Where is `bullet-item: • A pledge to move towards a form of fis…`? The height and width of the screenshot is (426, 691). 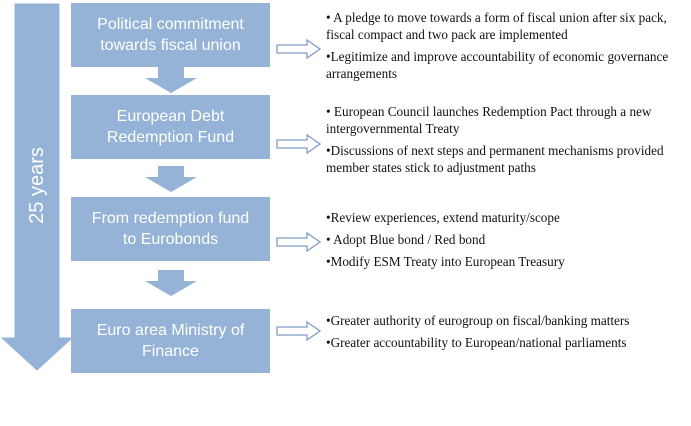
bullet-item: • A pledge to move towards a form of fis… is located at coordinates (496, 26).